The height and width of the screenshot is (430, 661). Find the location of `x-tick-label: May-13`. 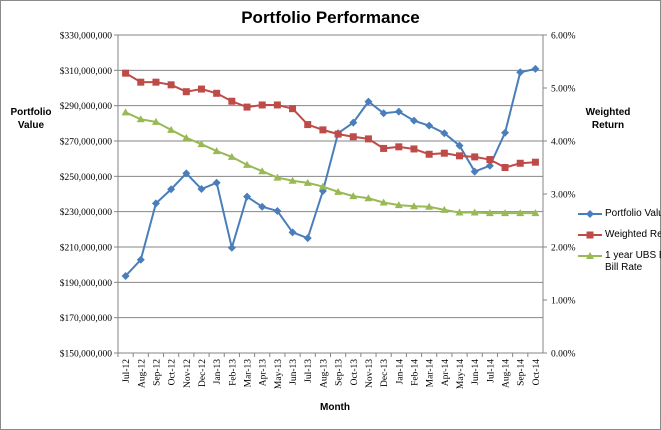

x-tick-label: May-13 is located at coordinates (279, 374).